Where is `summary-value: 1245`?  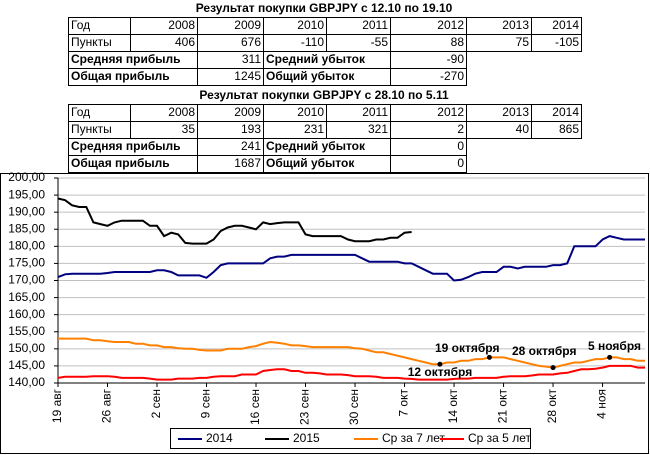 summary-value: 1245 is located at coordinates (247, 76).